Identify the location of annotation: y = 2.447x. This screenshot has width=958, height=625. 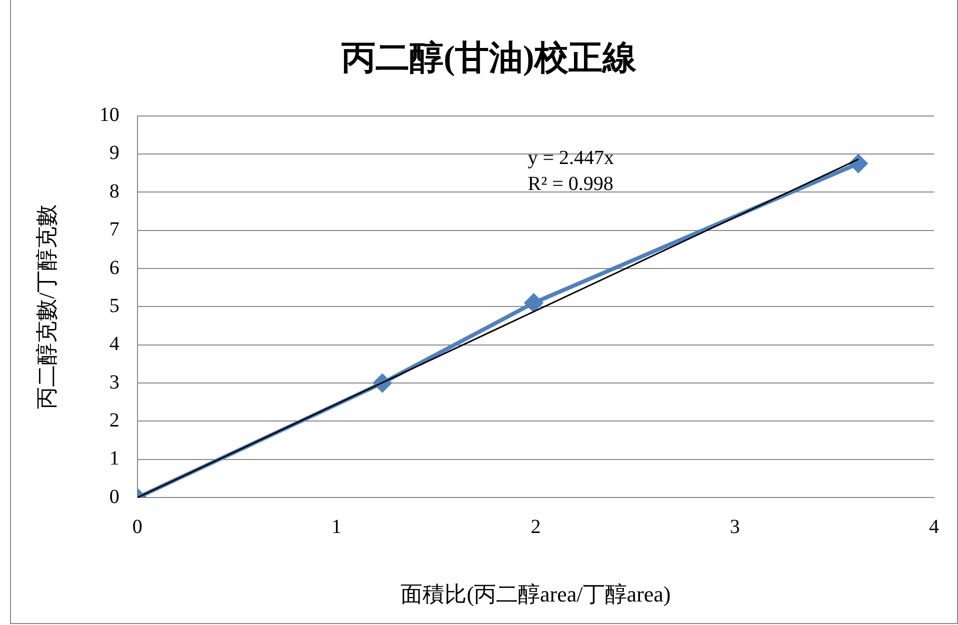
(571, 158).